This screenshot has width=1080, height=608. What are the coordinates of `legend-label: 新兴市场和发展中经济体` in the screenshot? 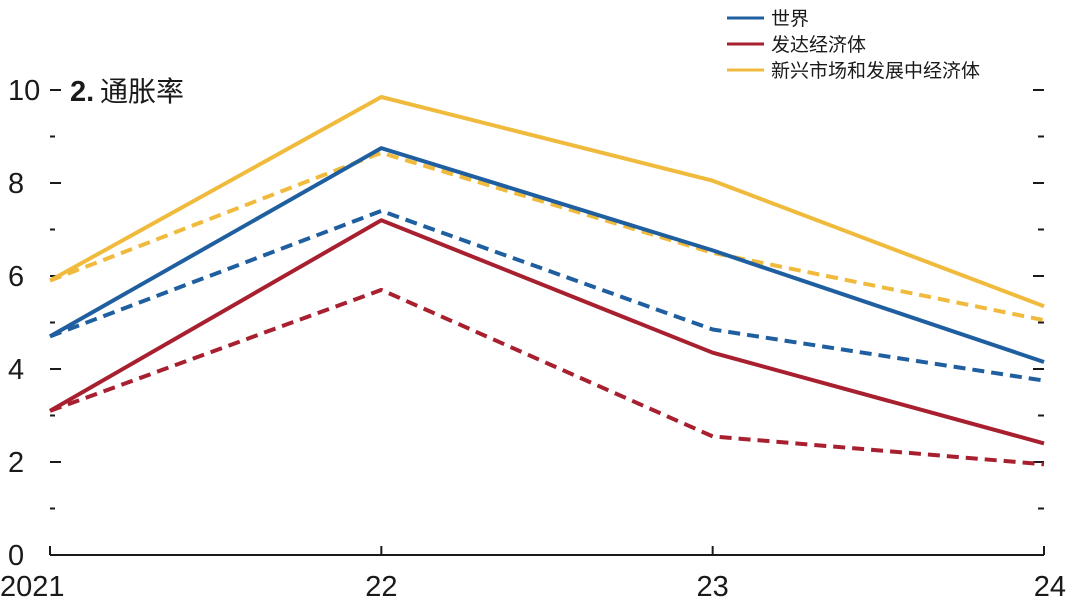 It's located at (875, 71).